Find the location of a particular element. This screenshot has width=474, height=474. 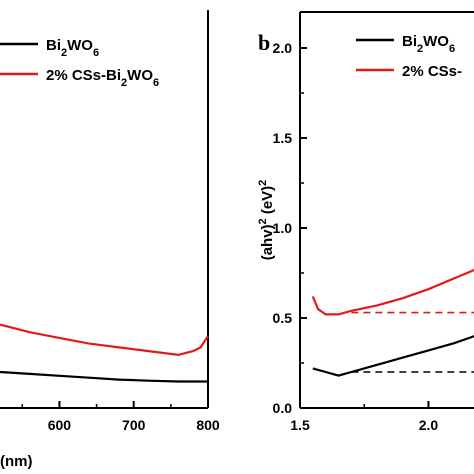

panel-b-ytick-label: 1.5 is located at coordinates (283, 138).